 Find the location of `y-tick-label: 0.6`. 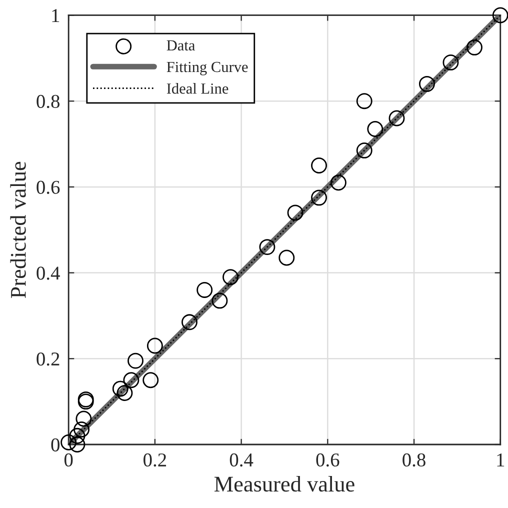

y-tick-label: 0.6 is located at coordinates (48, 187).